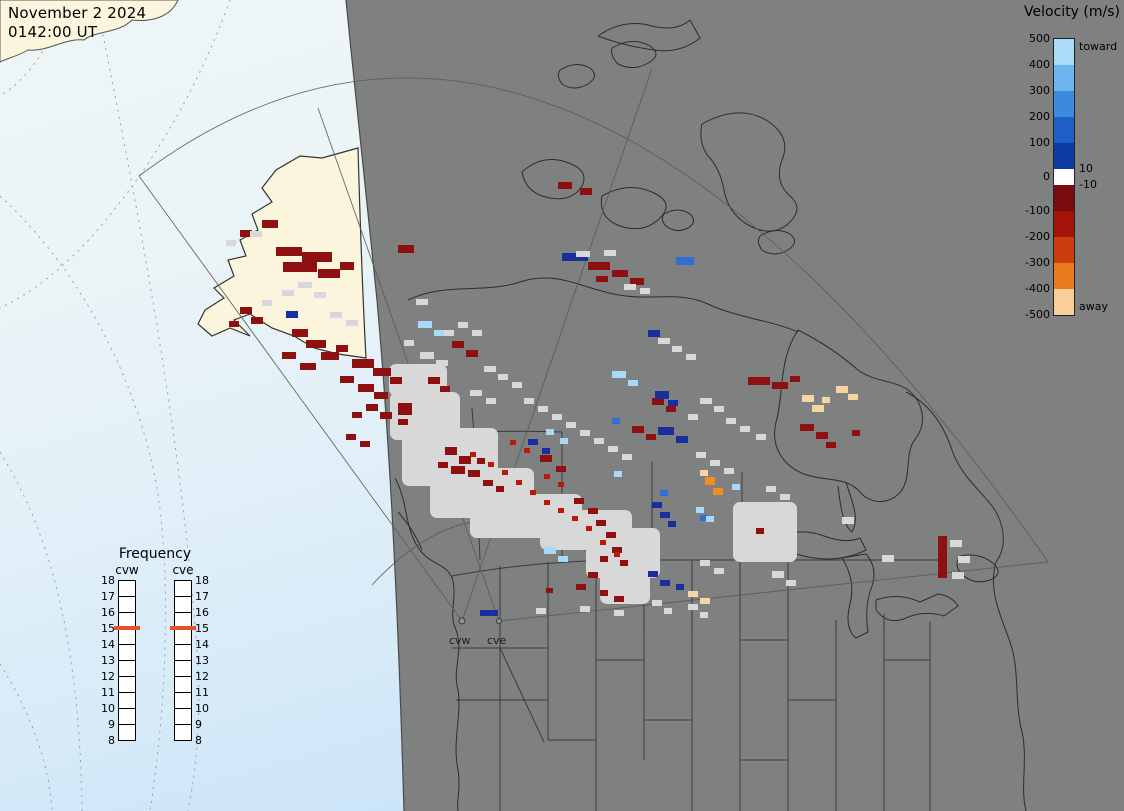 The height and width of the screenshot is (811, 1124). Describe the element at coordinates (497, 640) in the screenshot. I see `radar-label-cve: cve` at that location.